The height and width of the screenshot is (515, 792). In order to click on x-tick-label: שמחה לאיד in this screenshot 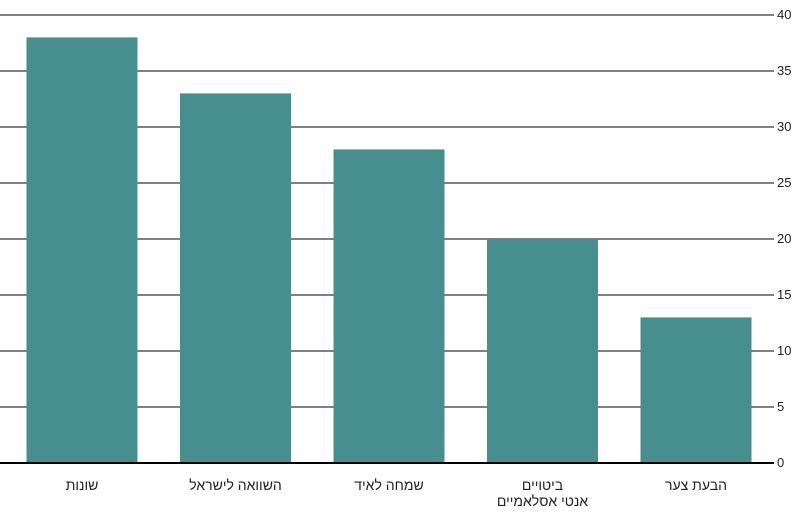, I will do `click(388, 485)`.